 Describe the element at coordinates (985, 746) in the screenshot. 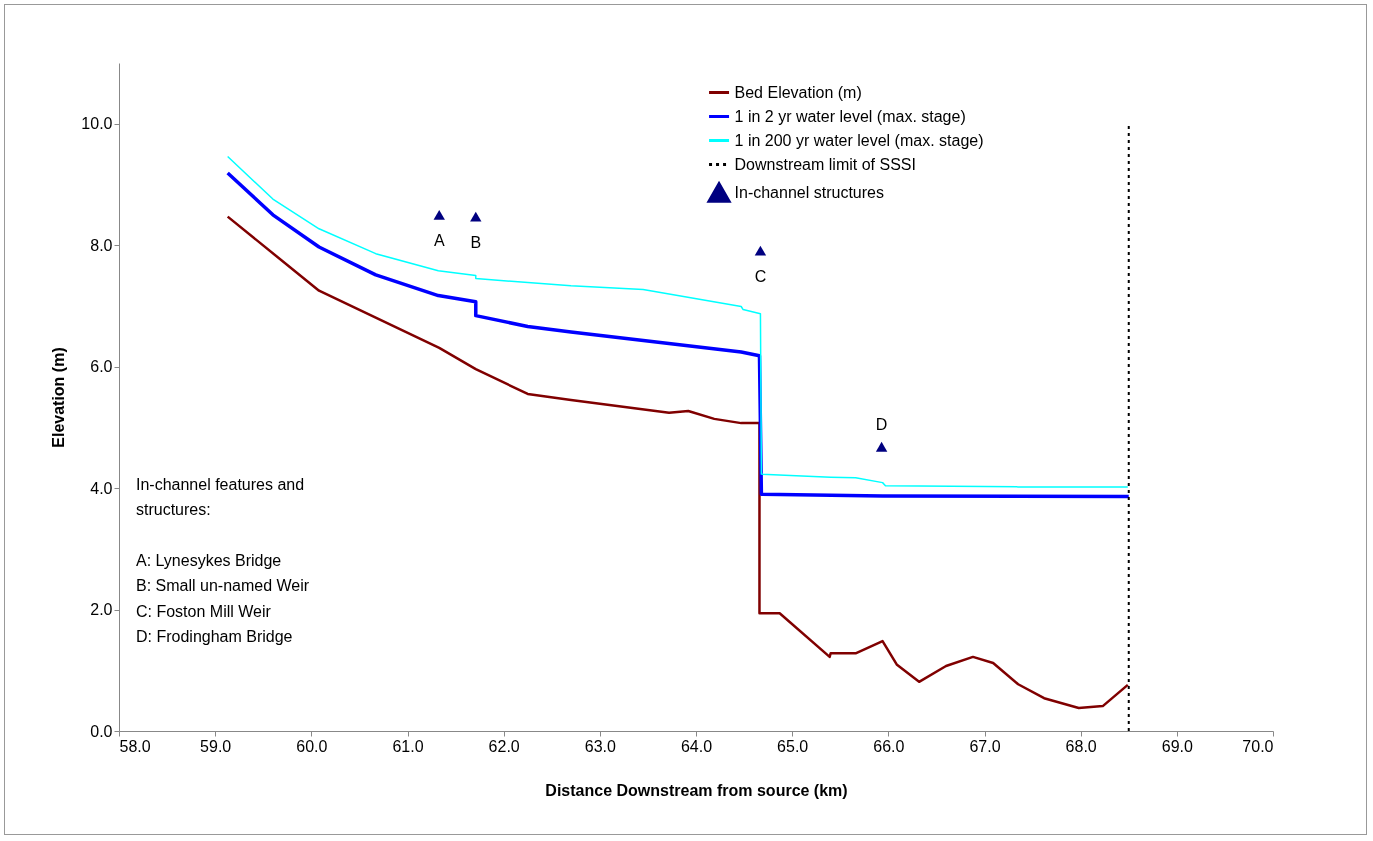

I see `x-tick-label: 67.0` at that location.